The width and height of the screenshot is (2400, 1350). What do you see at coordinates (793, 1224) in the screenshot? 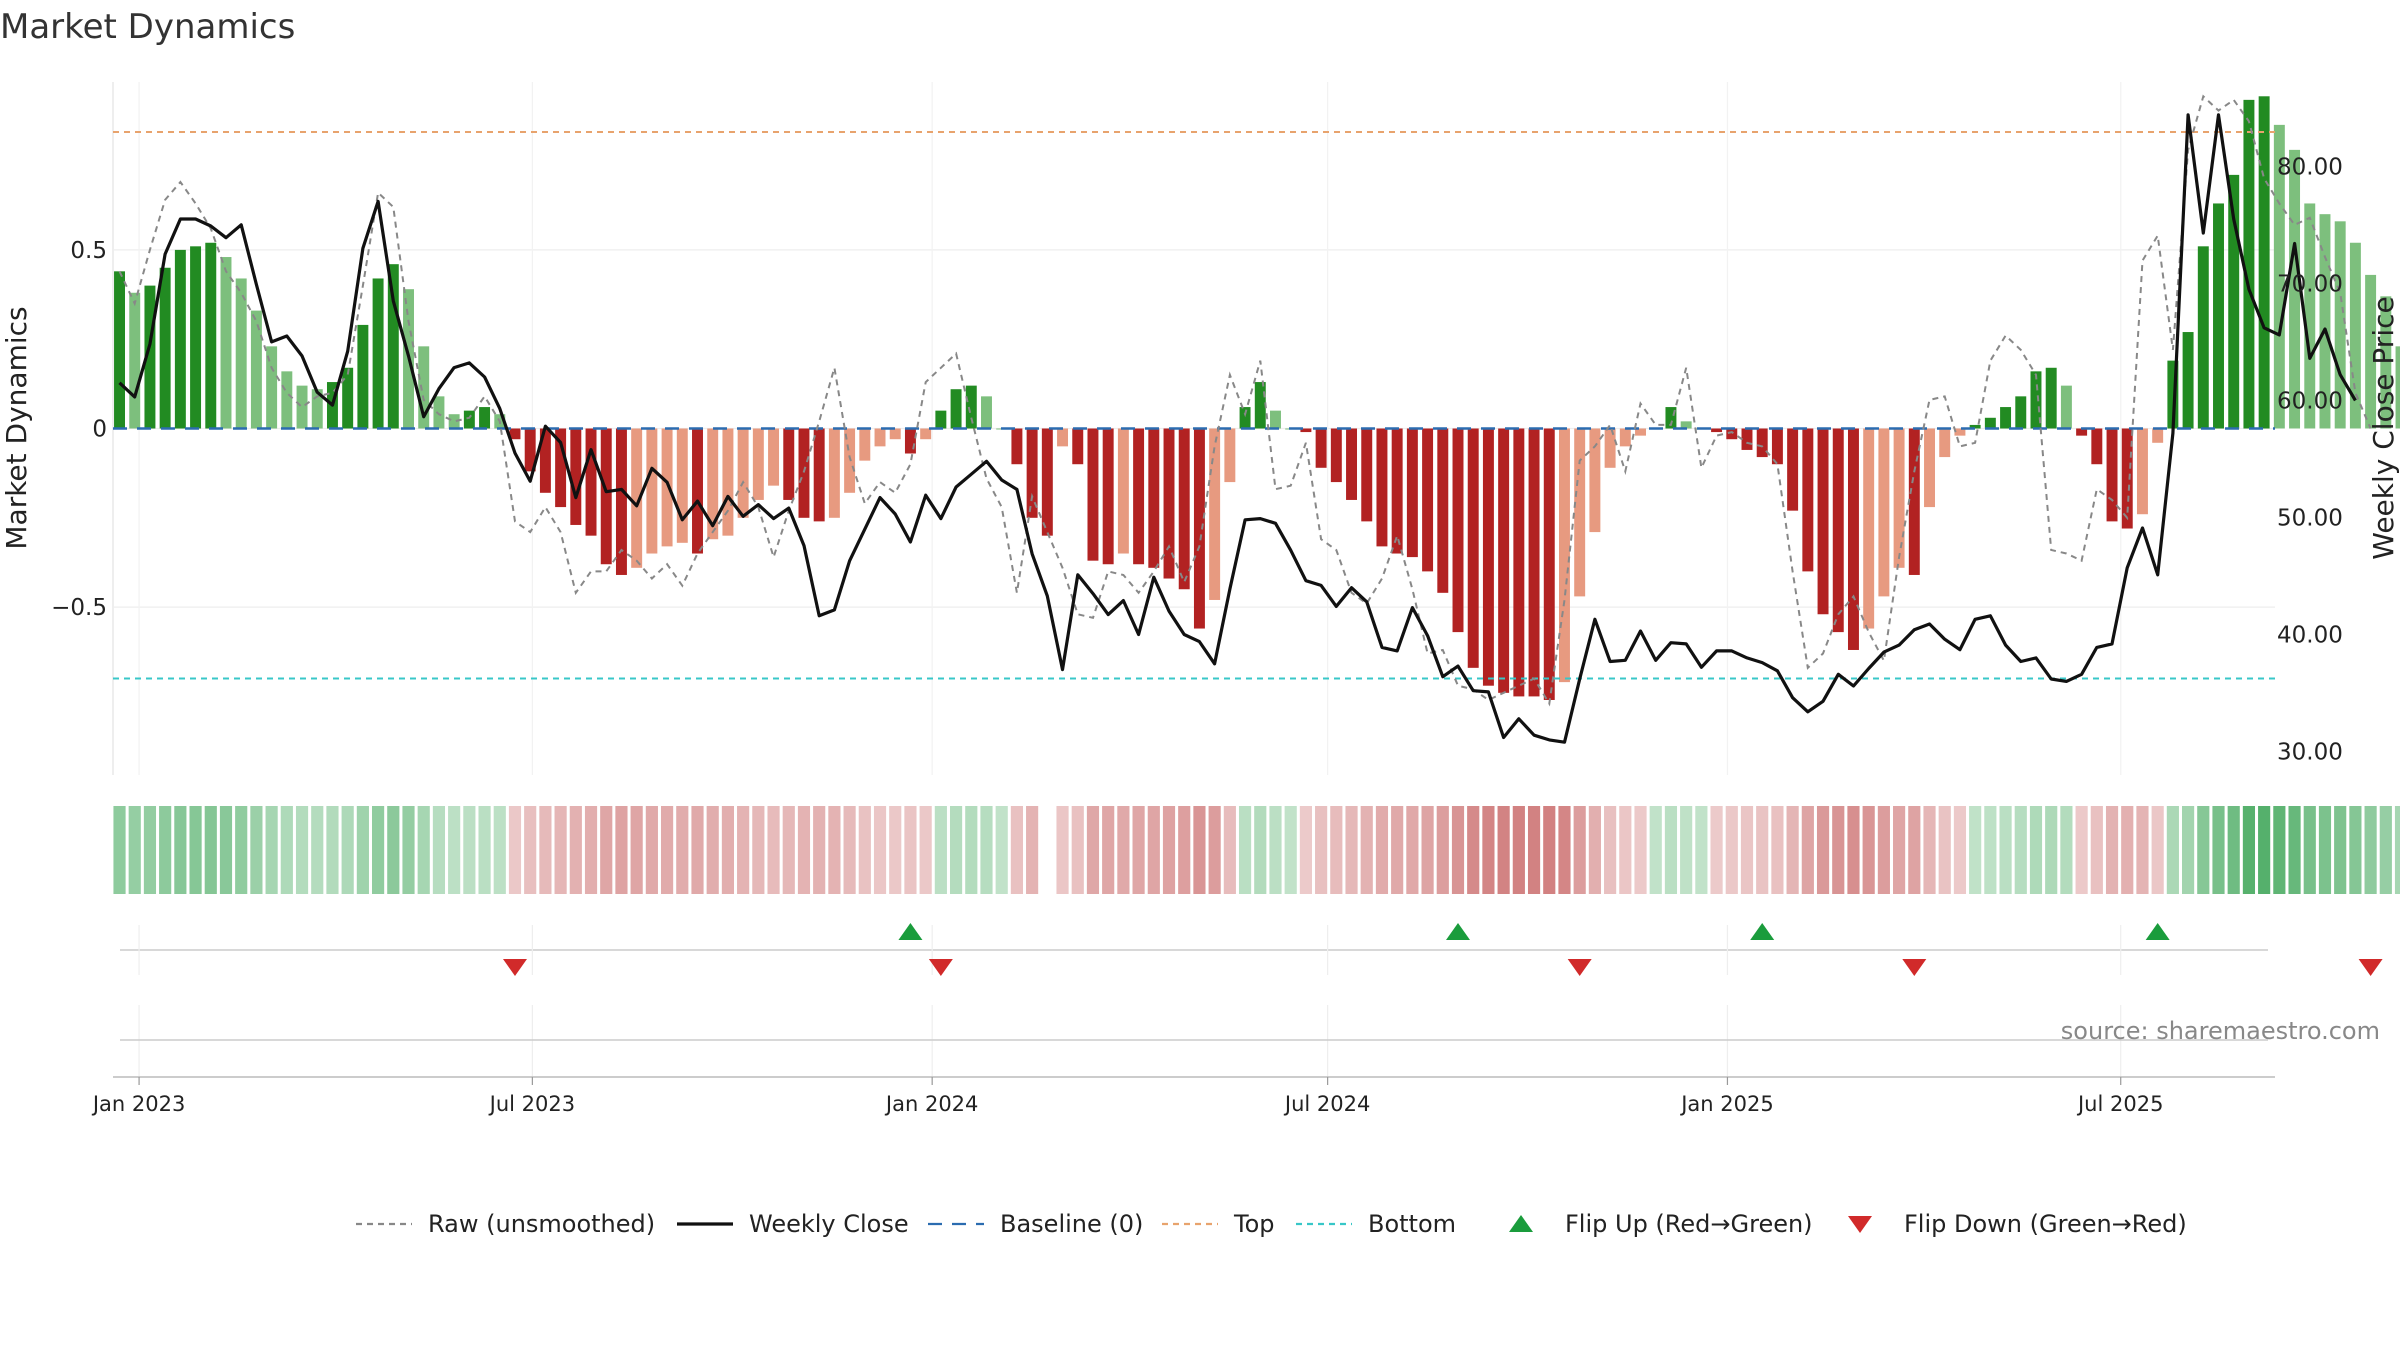
I see `legend-item: Weekly Close` at bounding box center [793, 1224].